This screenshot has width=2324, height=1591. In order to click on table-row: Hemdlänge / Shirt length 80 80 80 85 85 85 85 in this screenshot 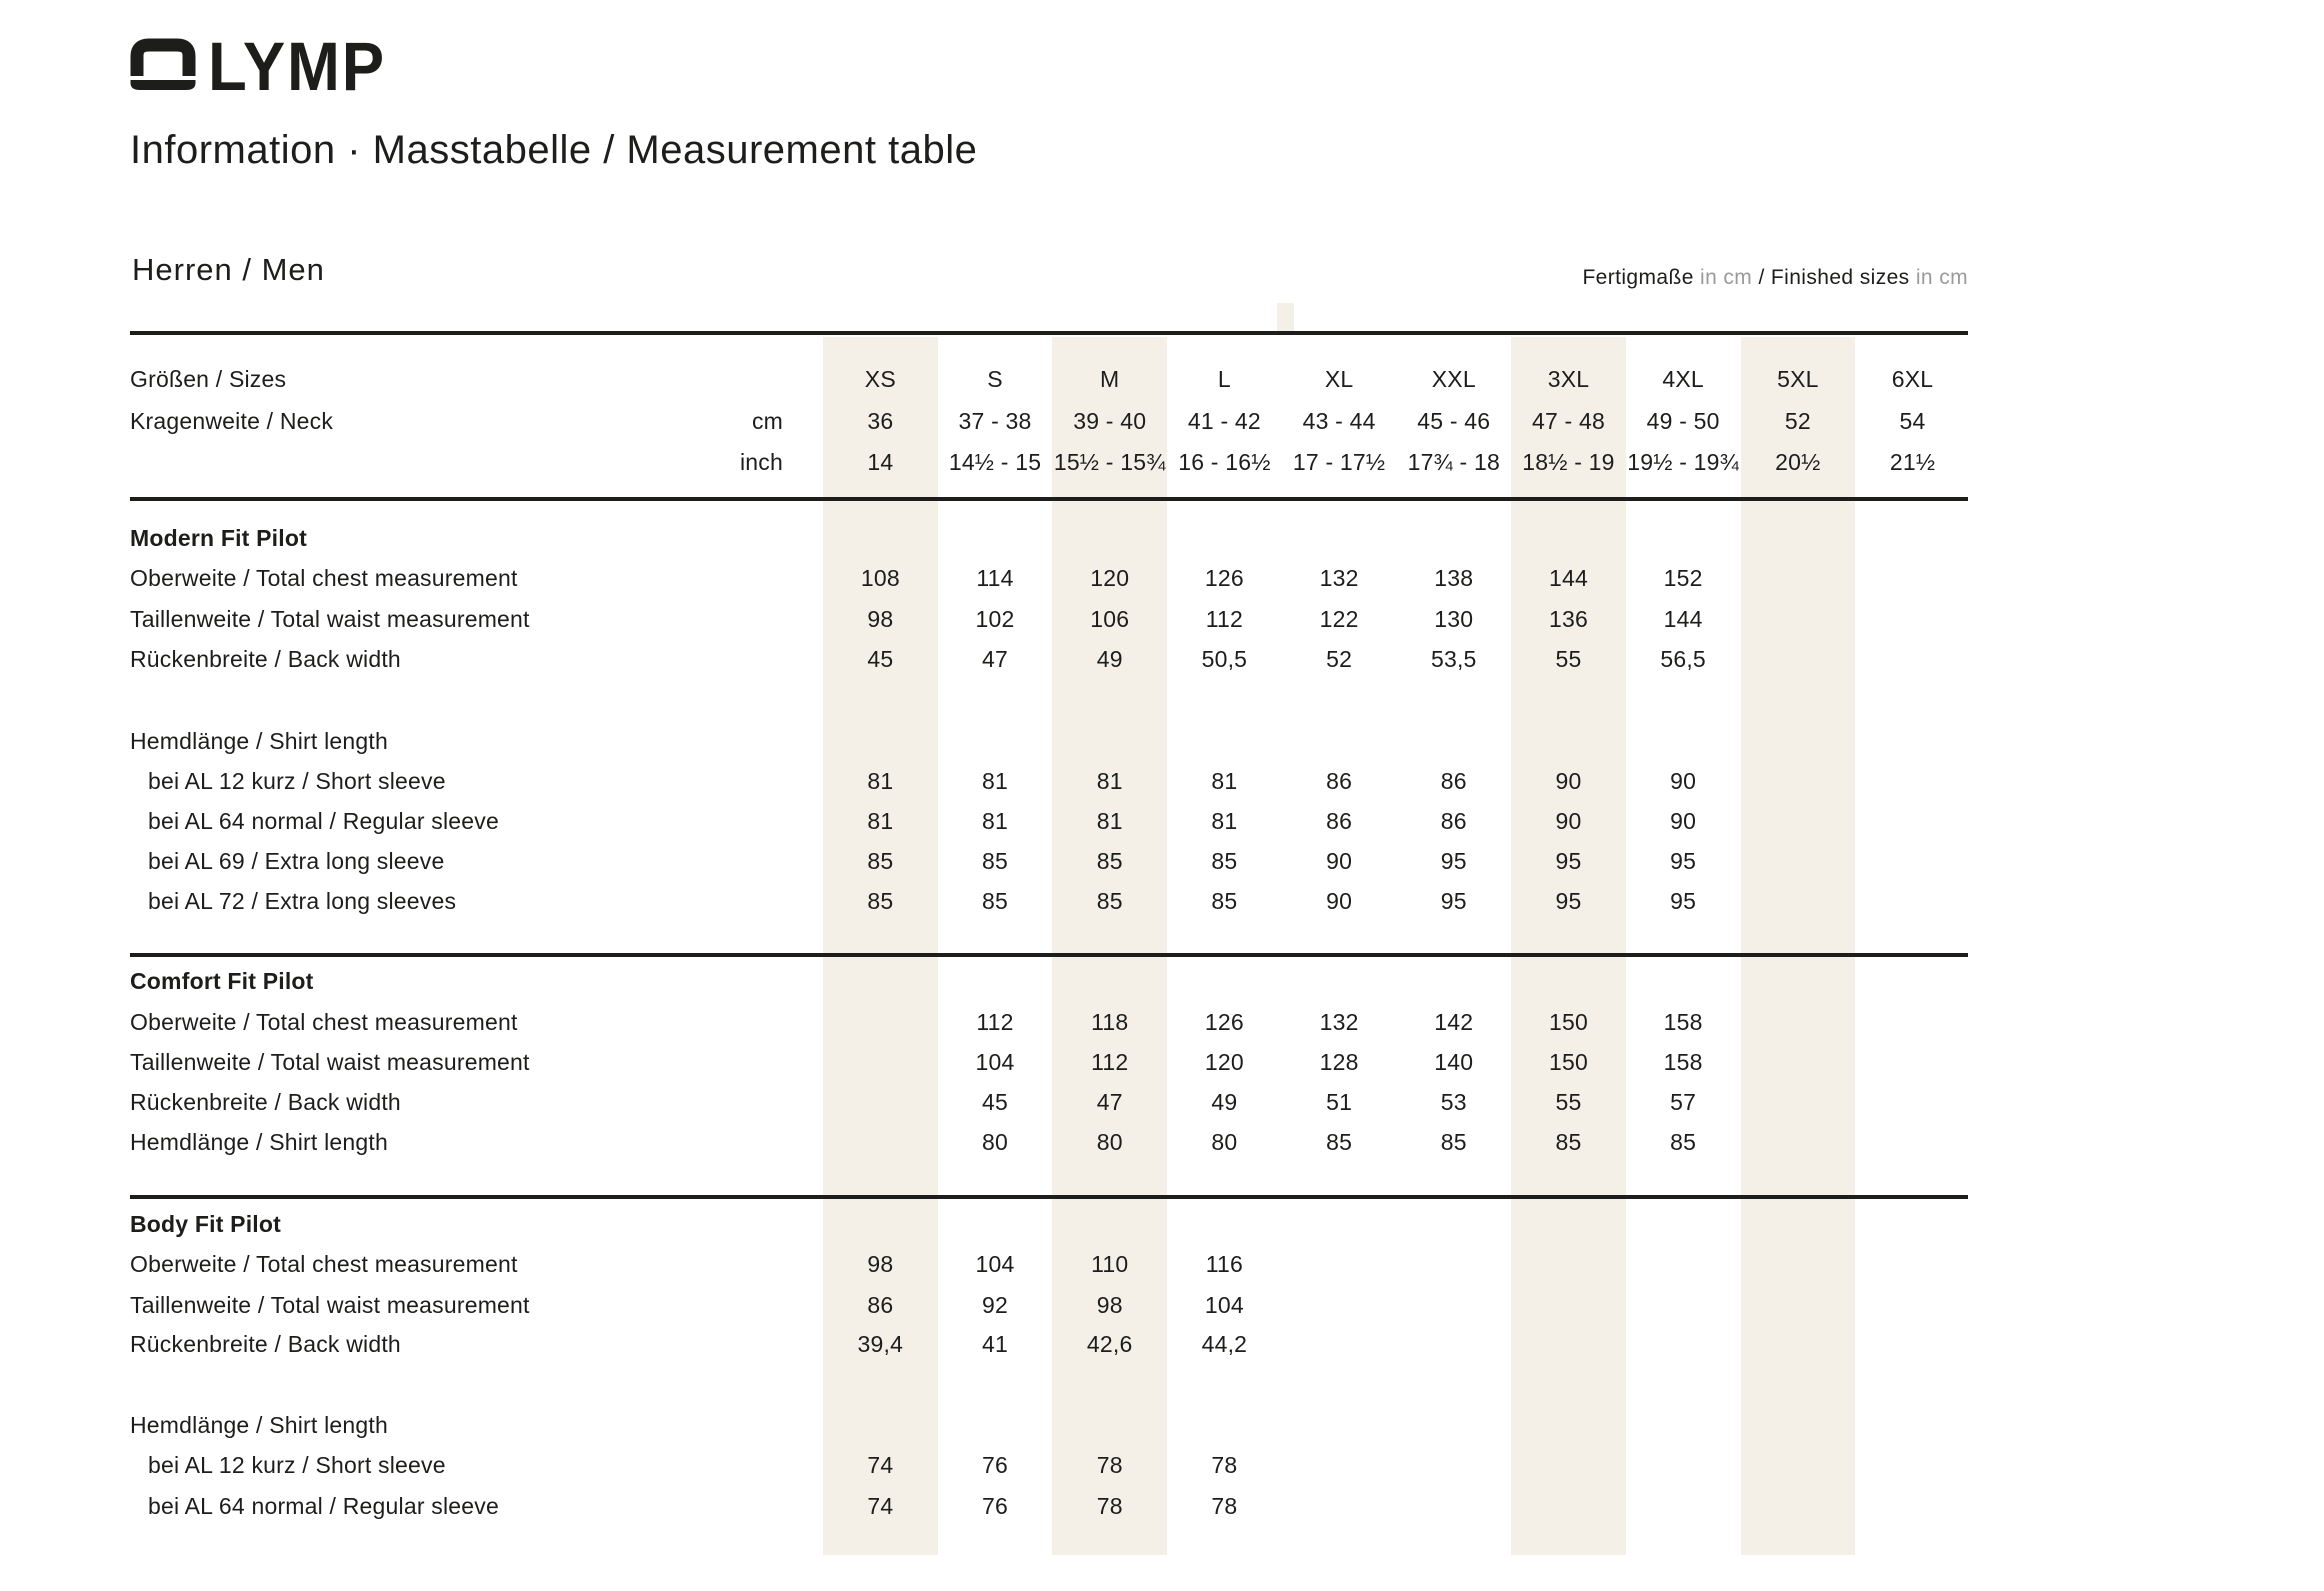, I will do `click(1050, 1142)`.